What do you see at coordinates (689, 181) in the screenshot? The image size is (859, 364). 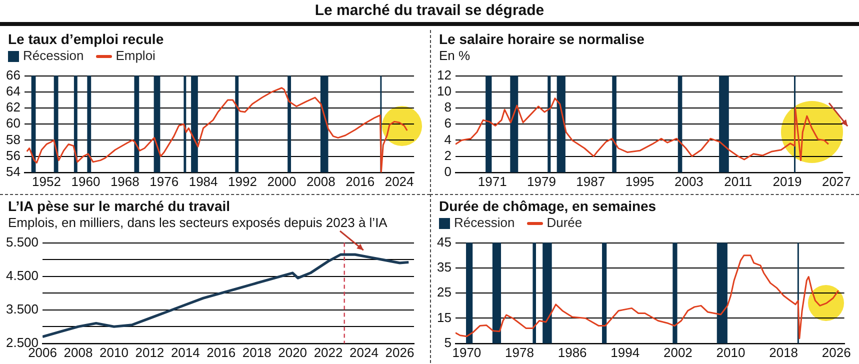 I see `x-tick-label: 2003` at bounding box center [689, 181].